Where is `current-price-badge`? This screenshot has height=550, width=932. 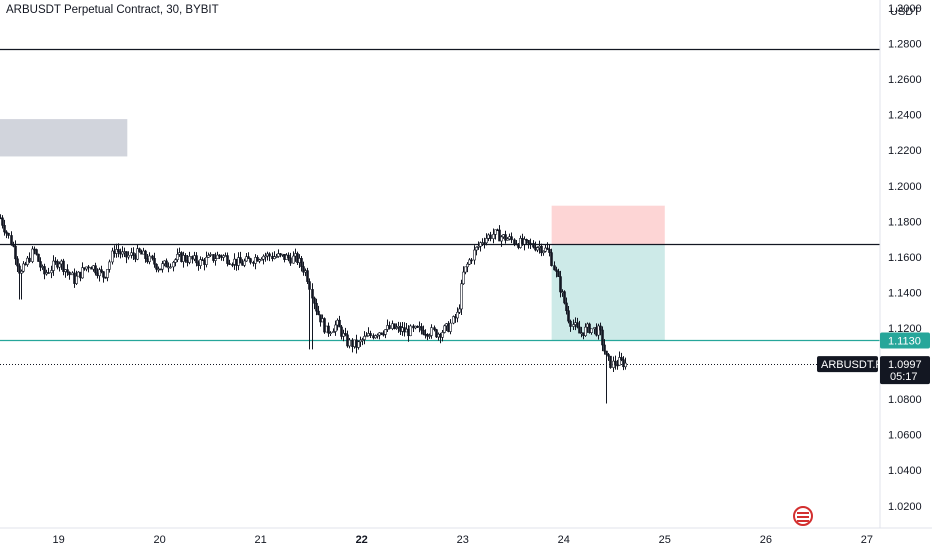
current-price-badge is located at coordinates (905, 370).